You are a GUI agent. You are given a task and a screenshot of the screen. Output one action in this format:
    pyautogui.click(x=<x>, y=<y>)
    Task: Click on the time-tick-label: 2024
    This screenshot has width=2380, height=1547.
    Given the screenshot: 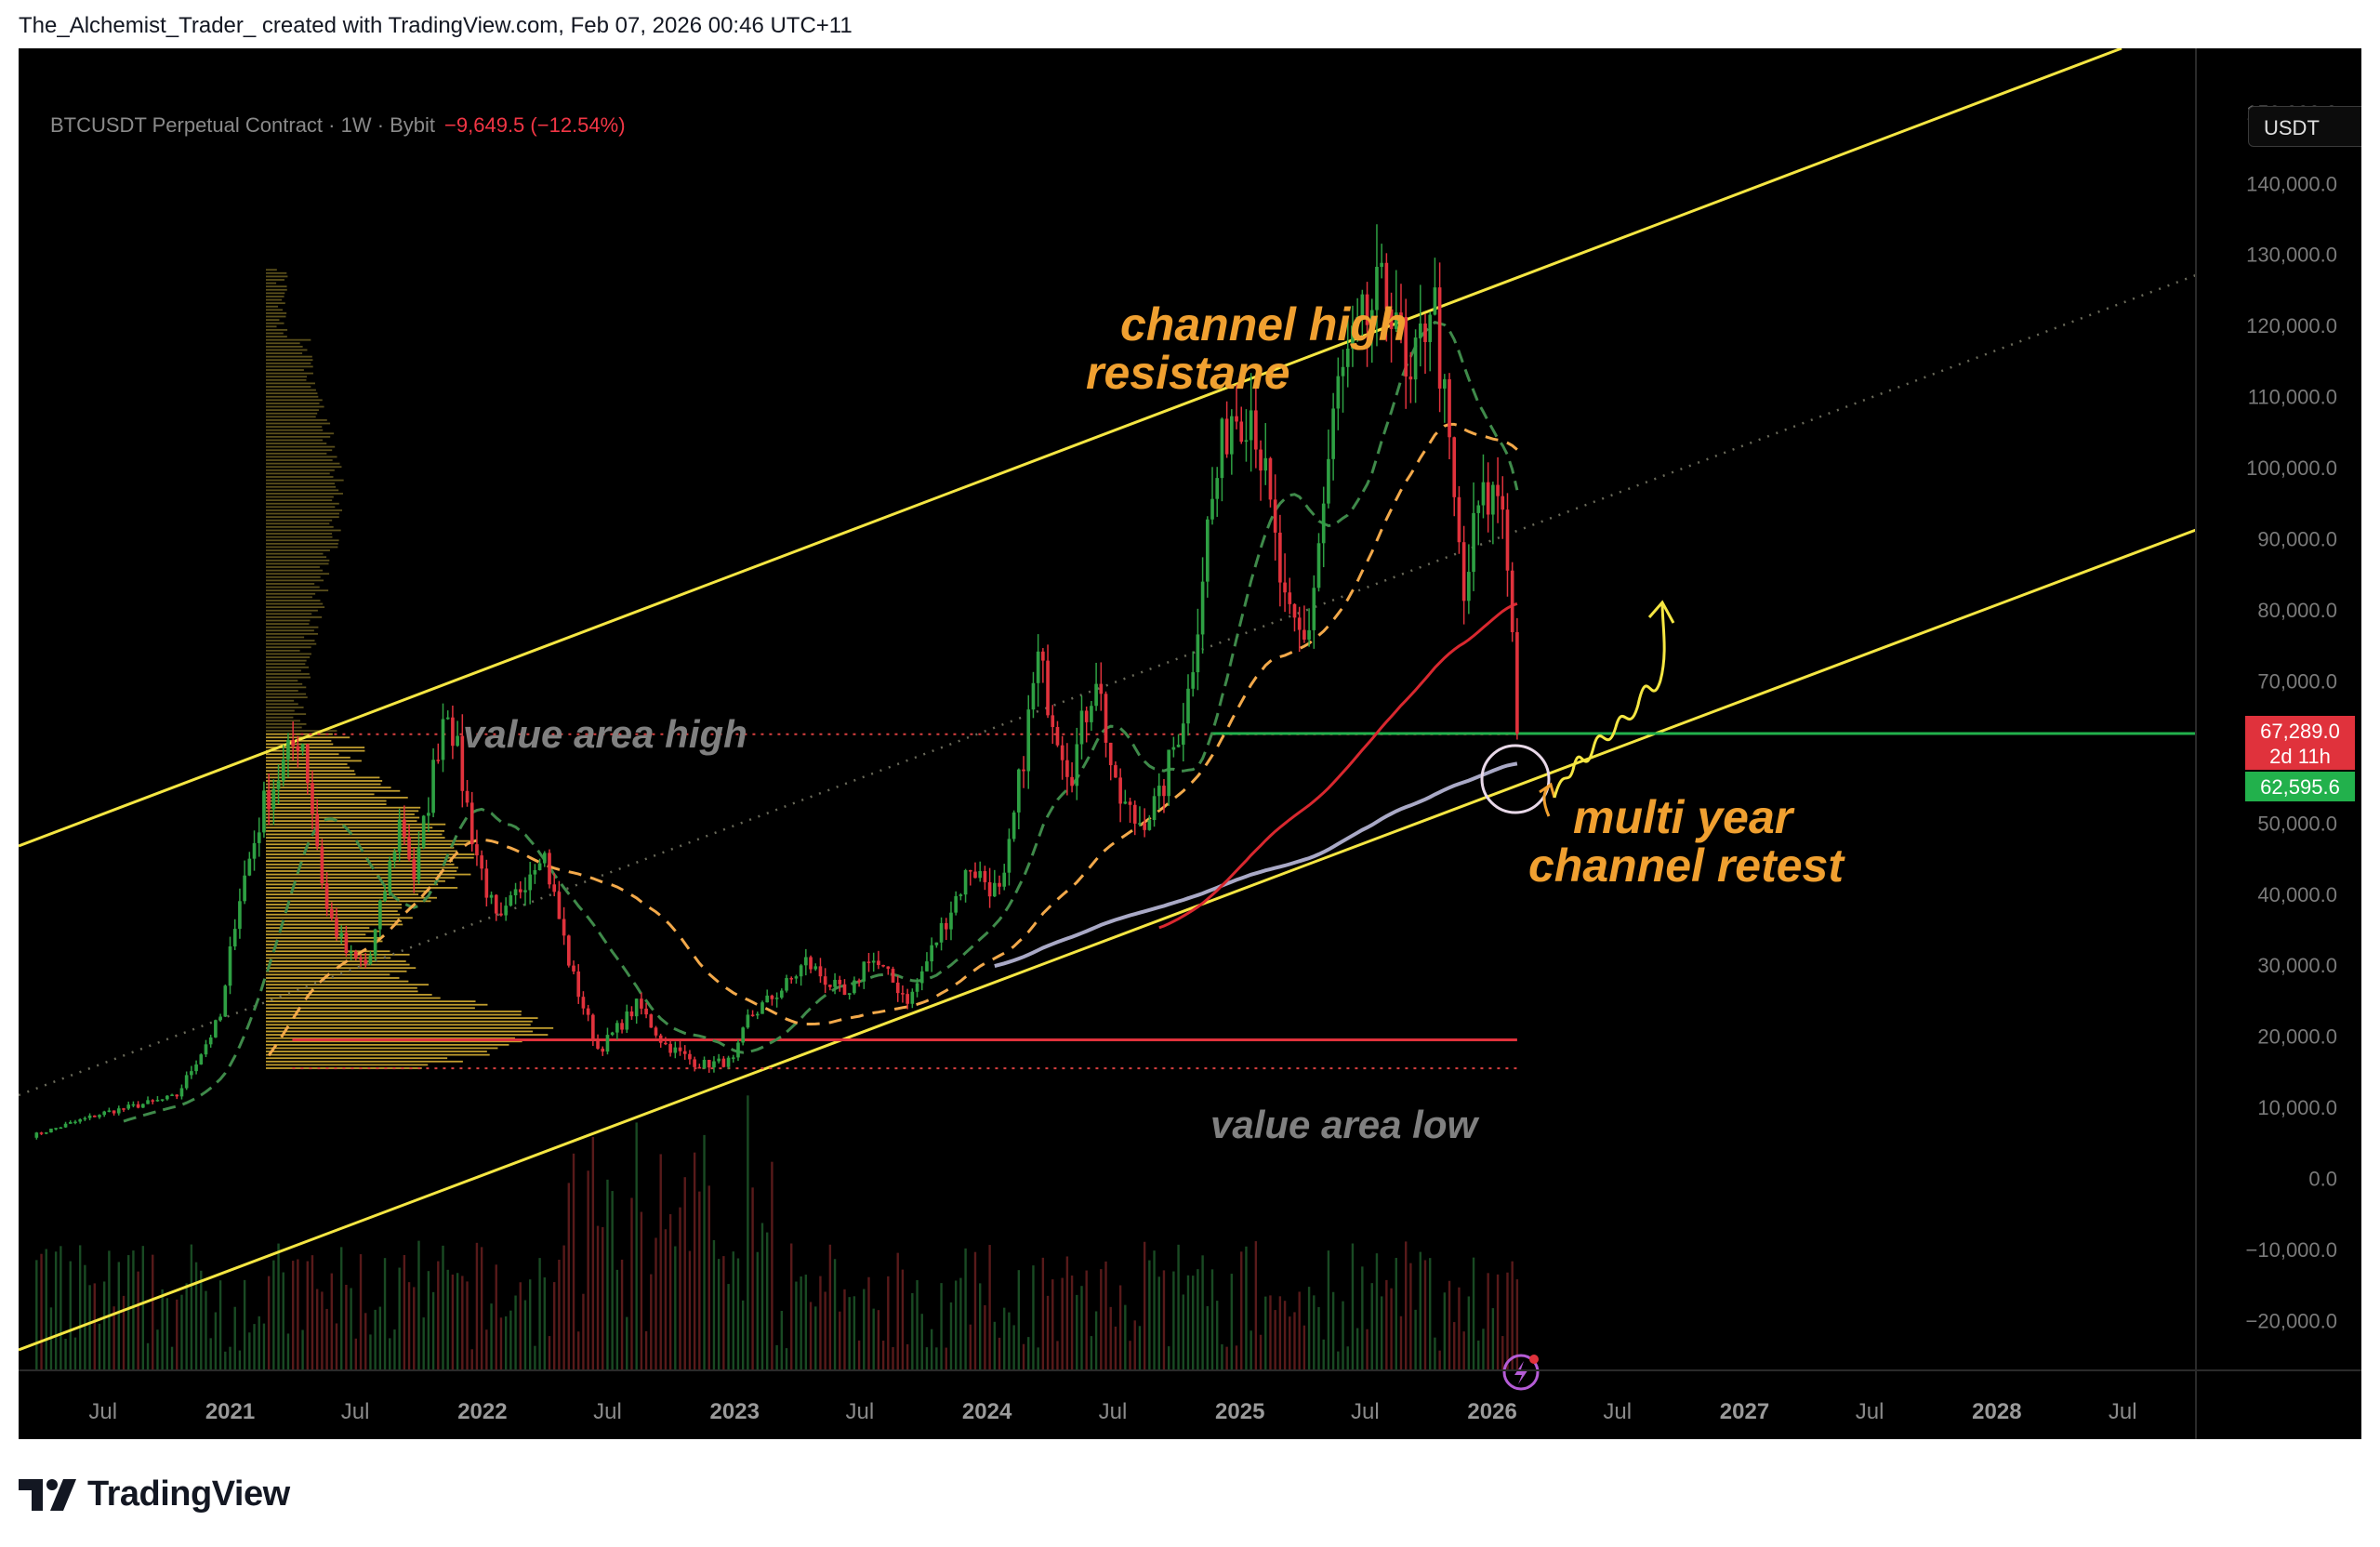 What is the action you would take?
    pyautogui.click(x=987, y=1411)
    